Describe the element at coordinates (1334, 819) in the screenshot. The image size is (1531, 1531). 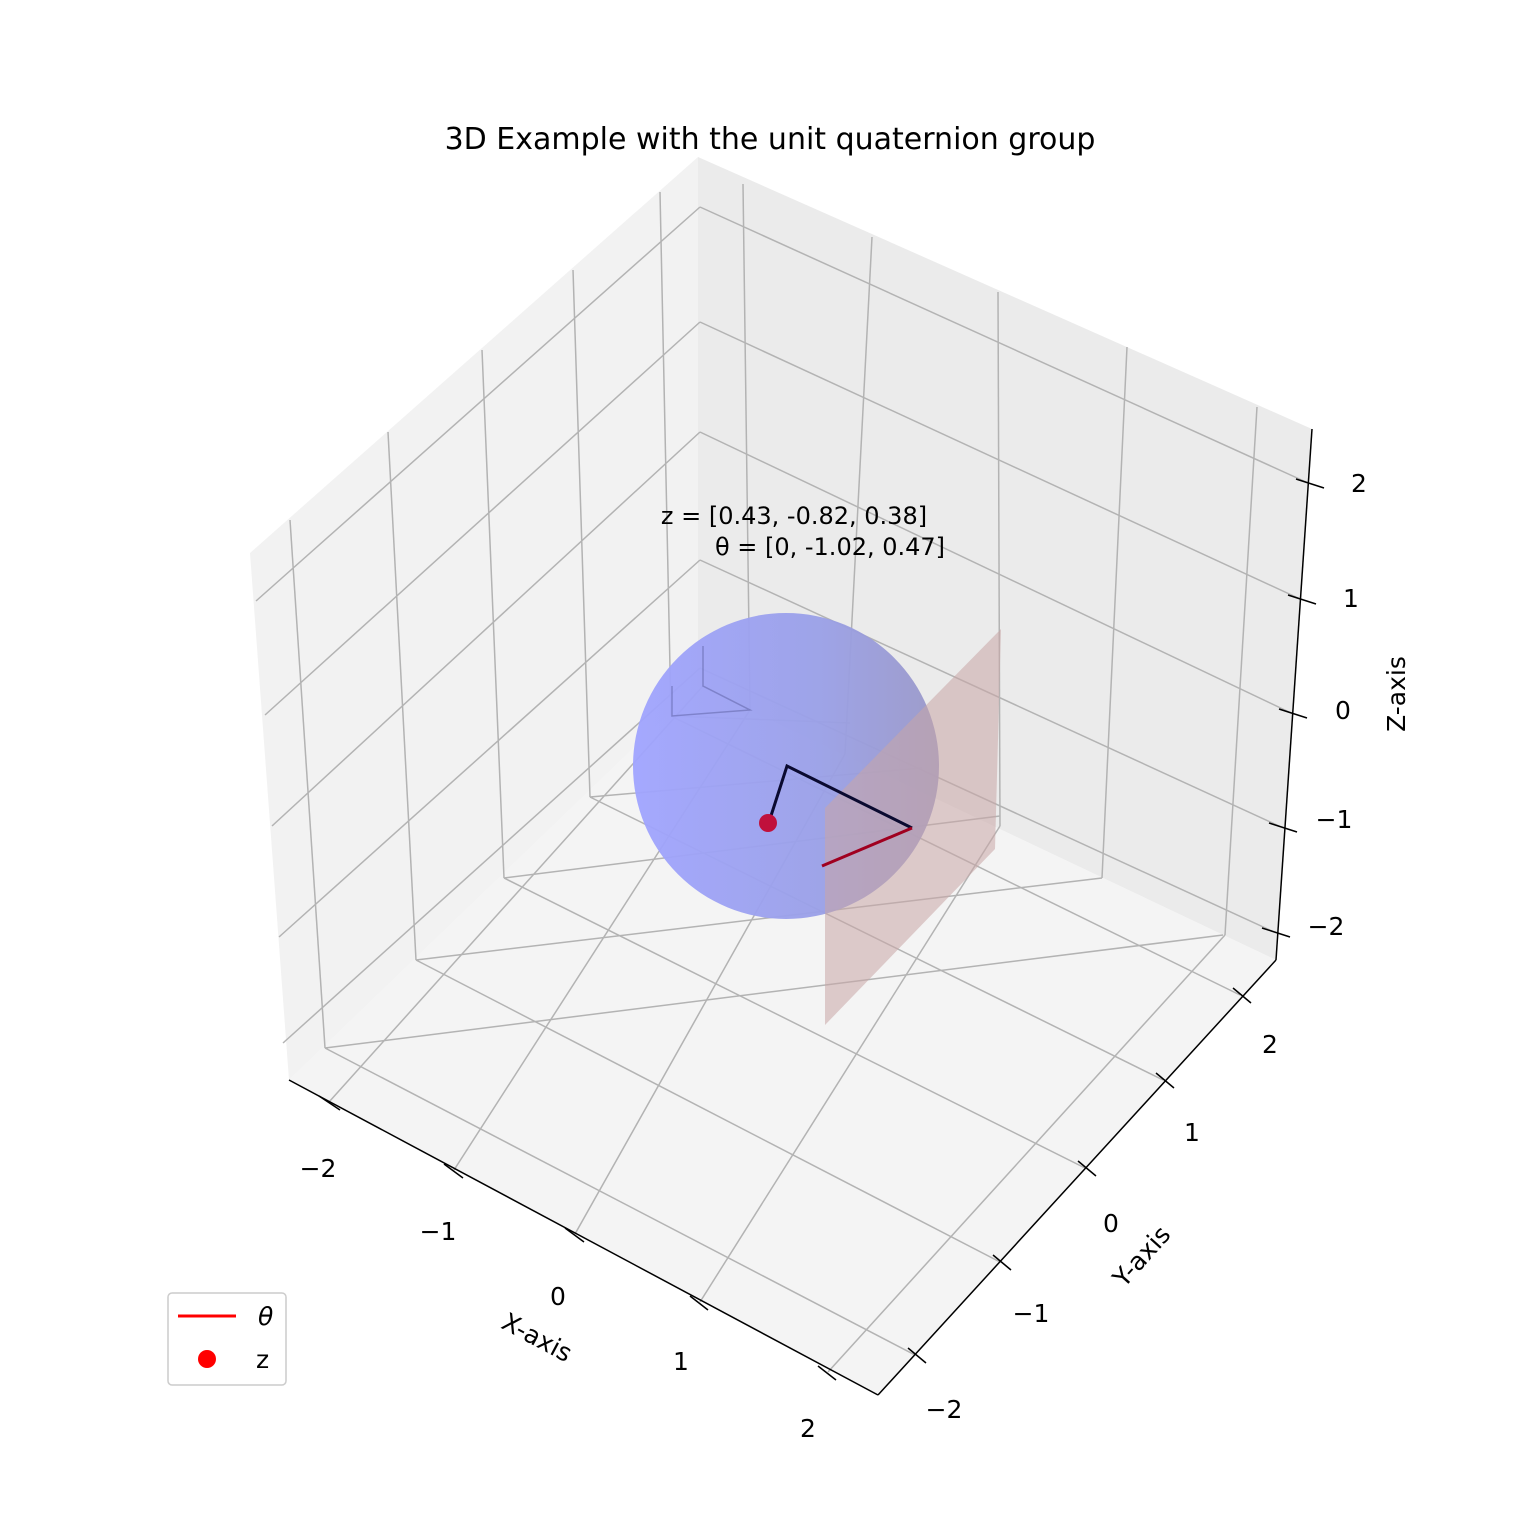
I see `z-tick-label: −1` at that location.